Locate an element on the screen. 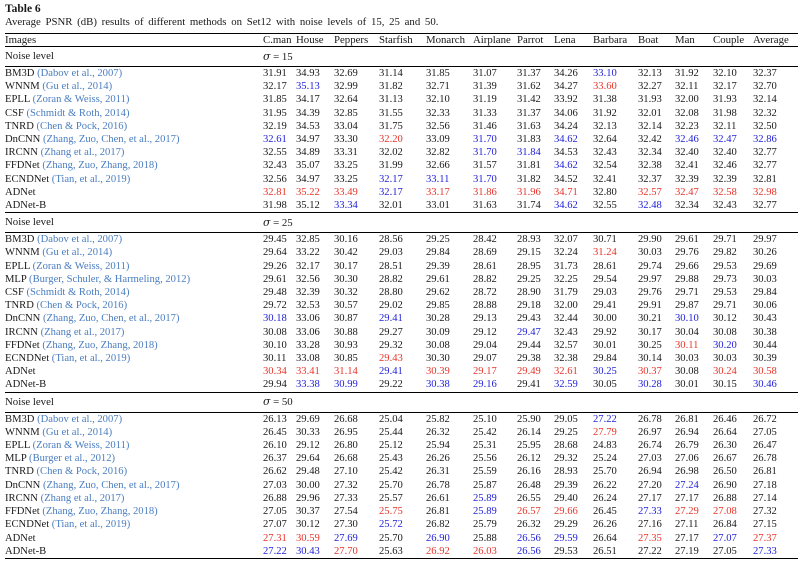 The height and width of the screenshot is (571, 803). psnr-value: 28.69 is located at coordinates (485, 253).